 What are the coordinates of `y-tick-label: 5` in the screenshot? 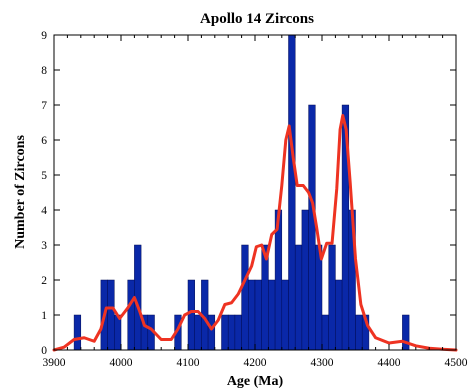 It's located at (44, 176).